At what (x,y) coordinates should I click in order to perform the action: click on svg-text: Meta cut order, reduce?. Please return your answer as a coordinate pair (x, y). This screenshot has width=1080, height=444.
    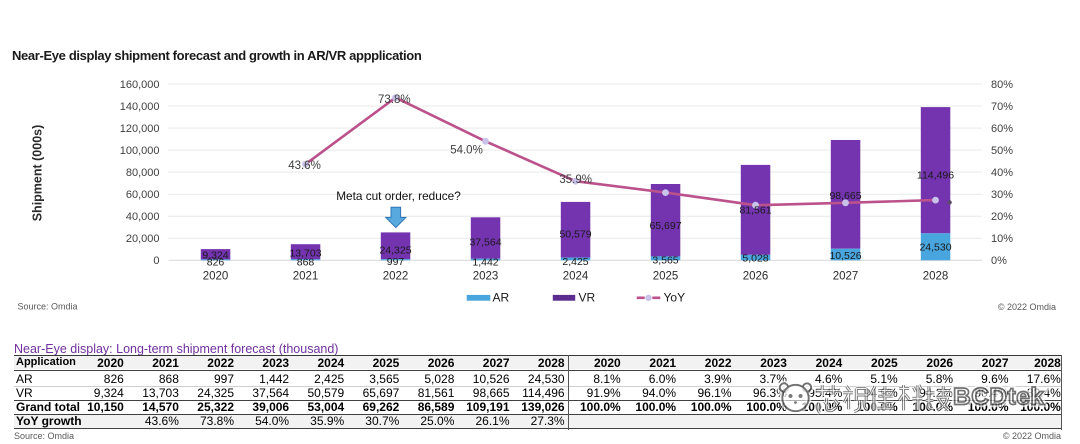
    Looking at the image, I should click on (398, 196).